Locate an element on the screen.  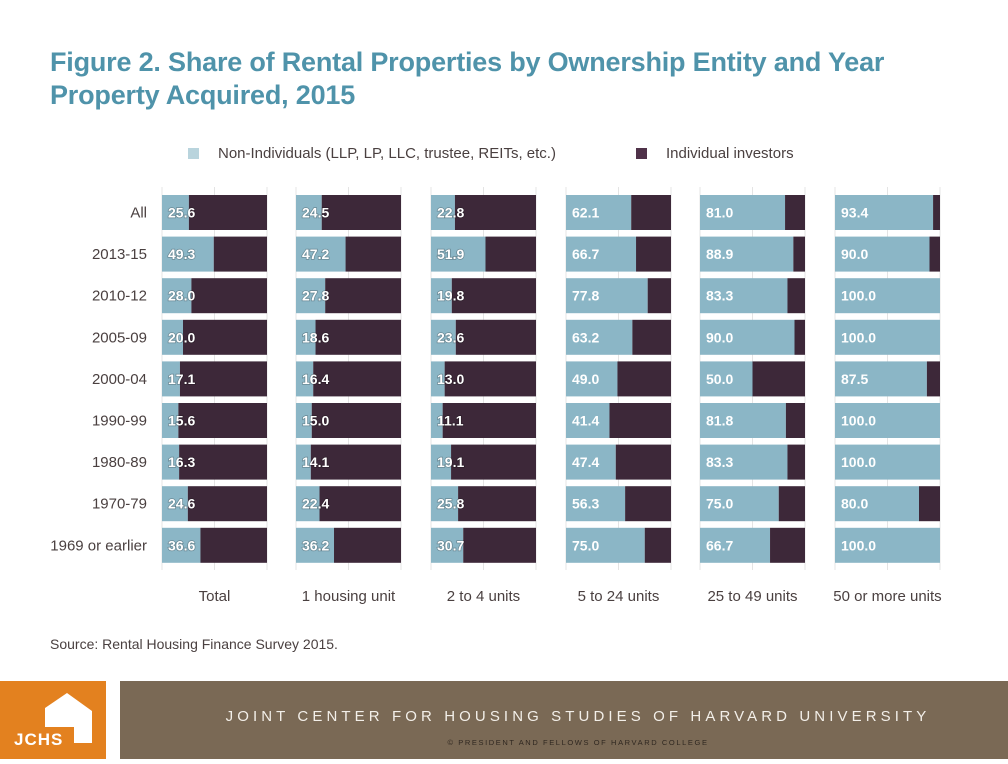
data-label: 56.3 is located at coordinates (585, 504).